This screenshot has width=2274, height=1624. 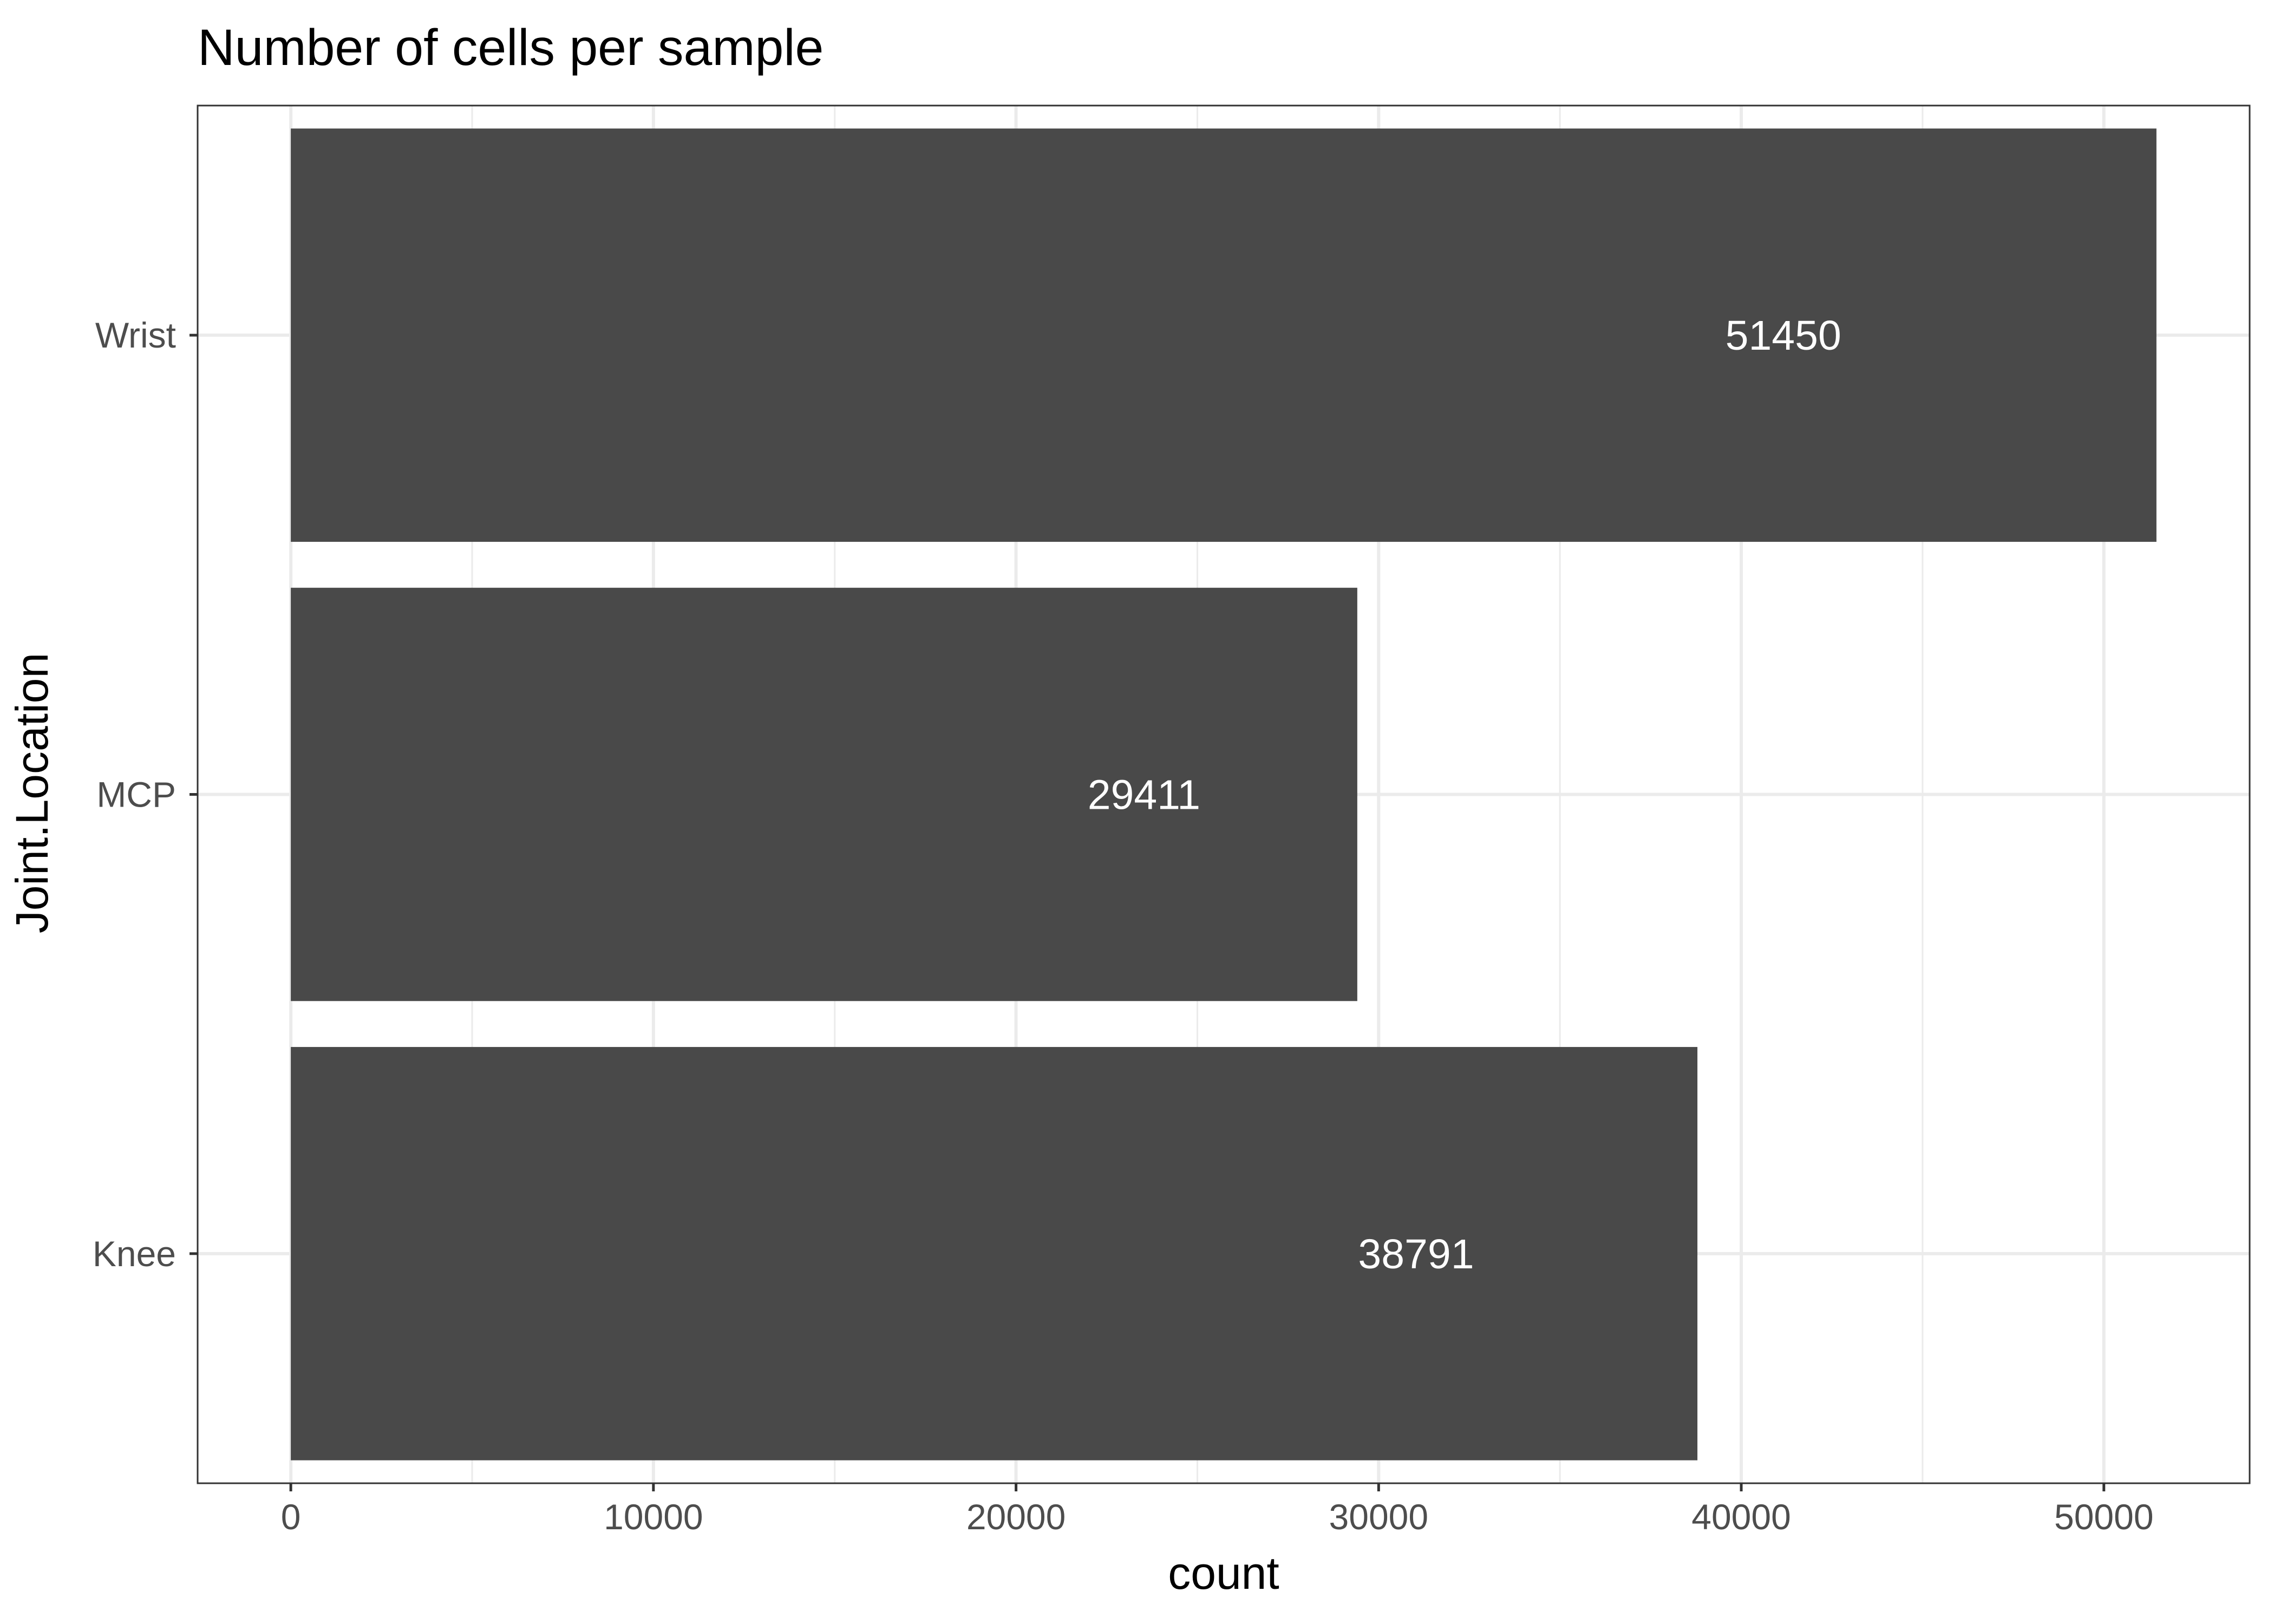 I want to click on y-tick-label: Wrist, so click(x=135, y=335).